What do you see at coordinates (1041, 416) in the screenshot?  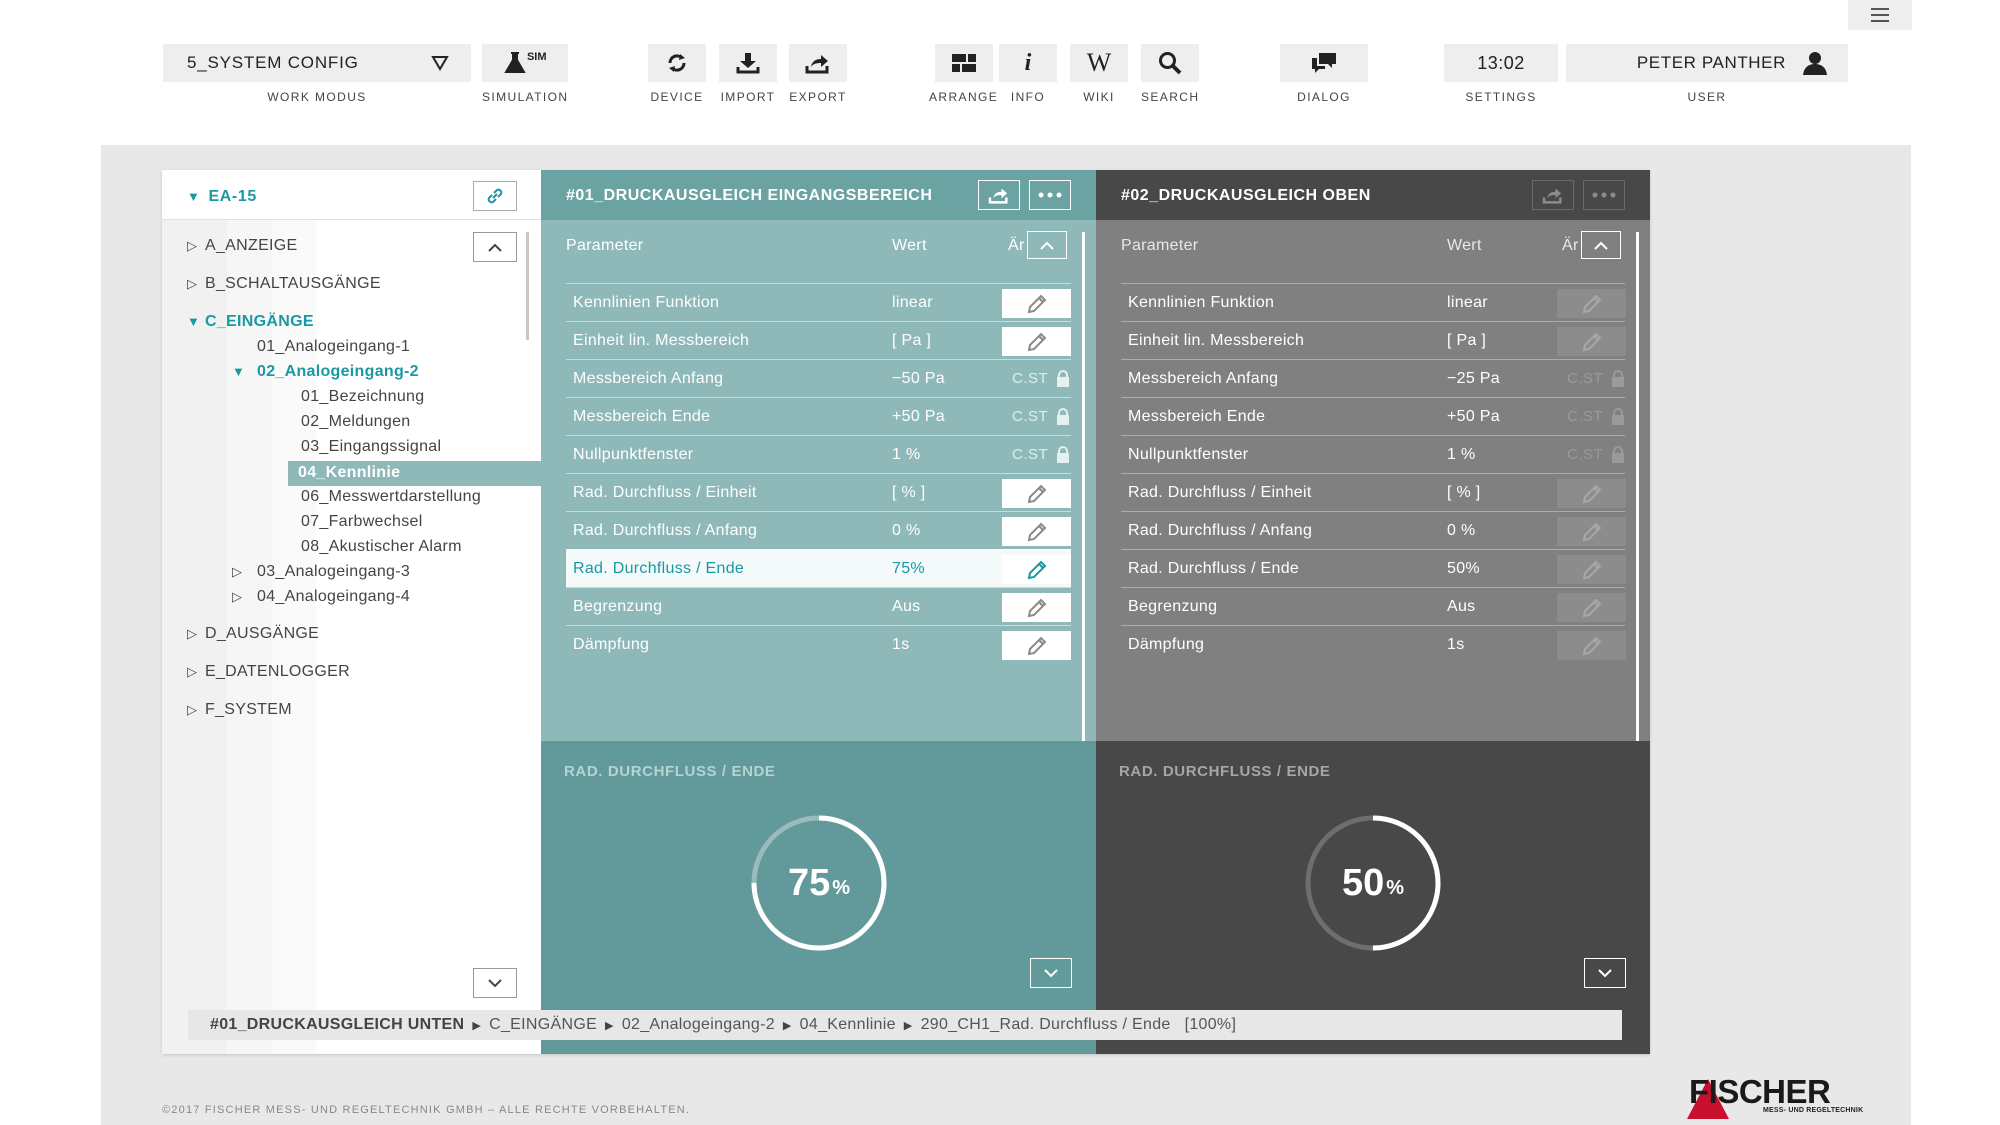 I see `locked-indicator: C.ST` at bounding box center [1041, 416].